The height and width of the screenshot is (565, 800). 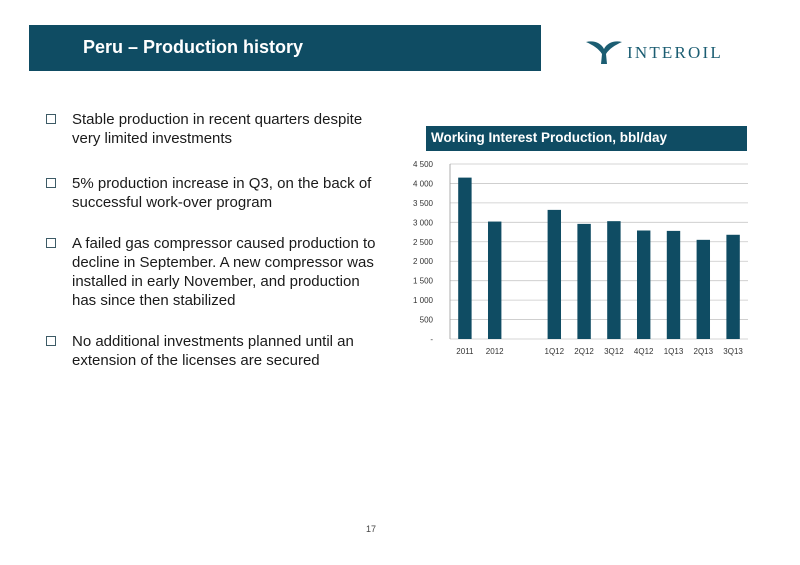 I want to click on bar-1q12, so click(x=554, y=274).